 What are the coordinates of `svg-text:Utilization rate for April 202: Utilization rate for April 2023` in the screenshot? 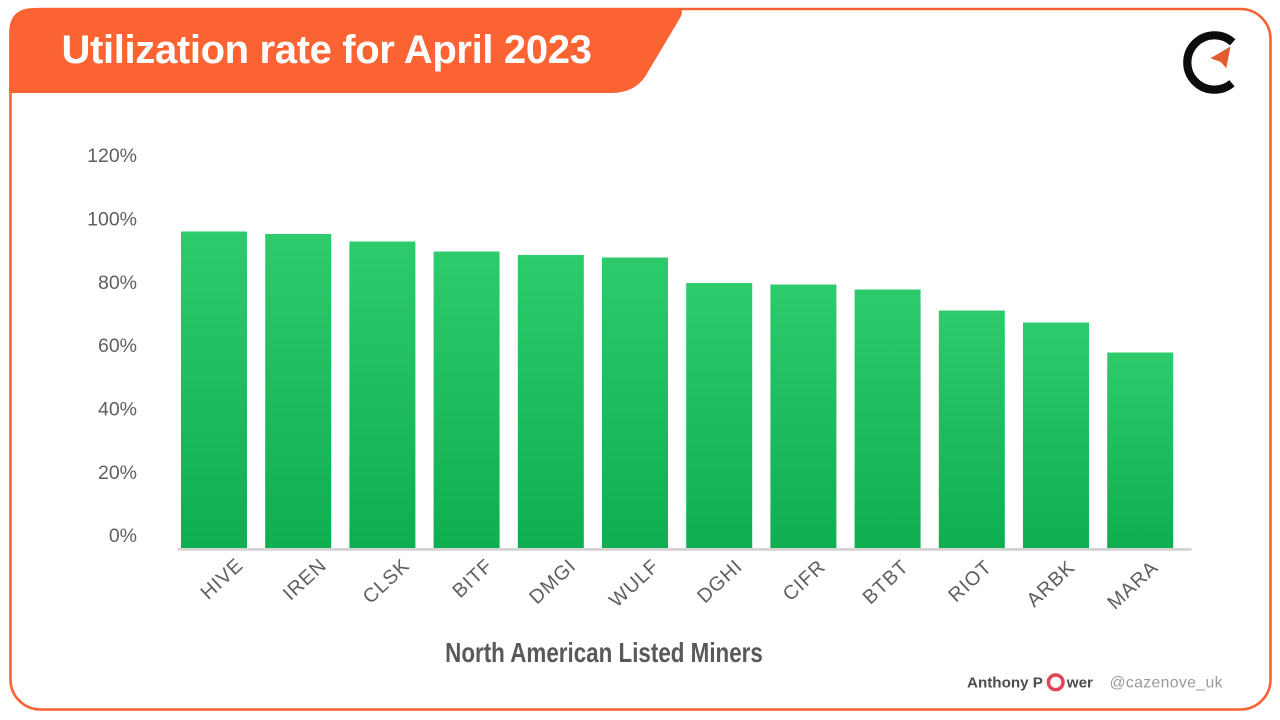 It's located at (327, 50).